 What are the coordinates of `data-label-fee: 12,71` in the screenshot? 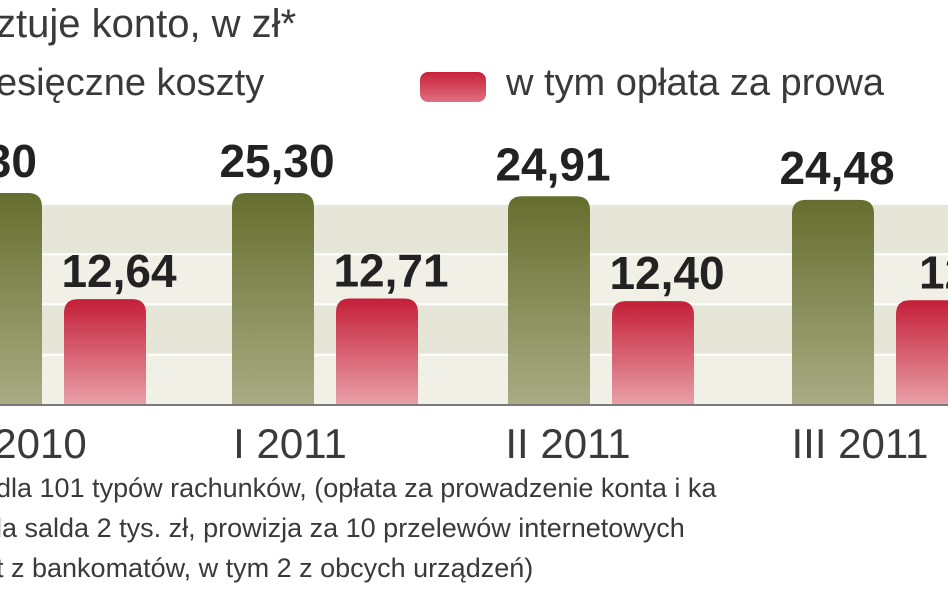 It's located at (390, 270).